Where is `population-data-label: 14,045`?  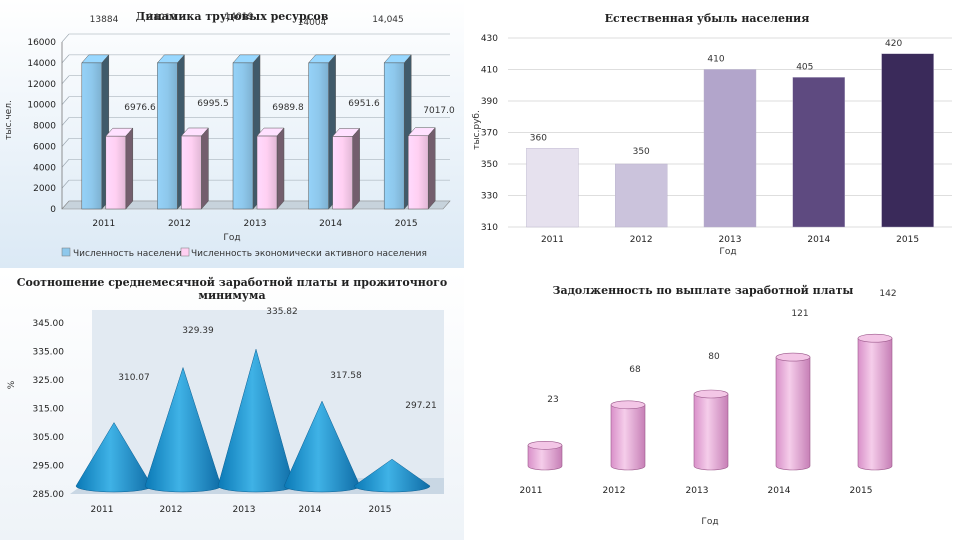
population-data-label: 14,045 is located at coordinates (388, 20).